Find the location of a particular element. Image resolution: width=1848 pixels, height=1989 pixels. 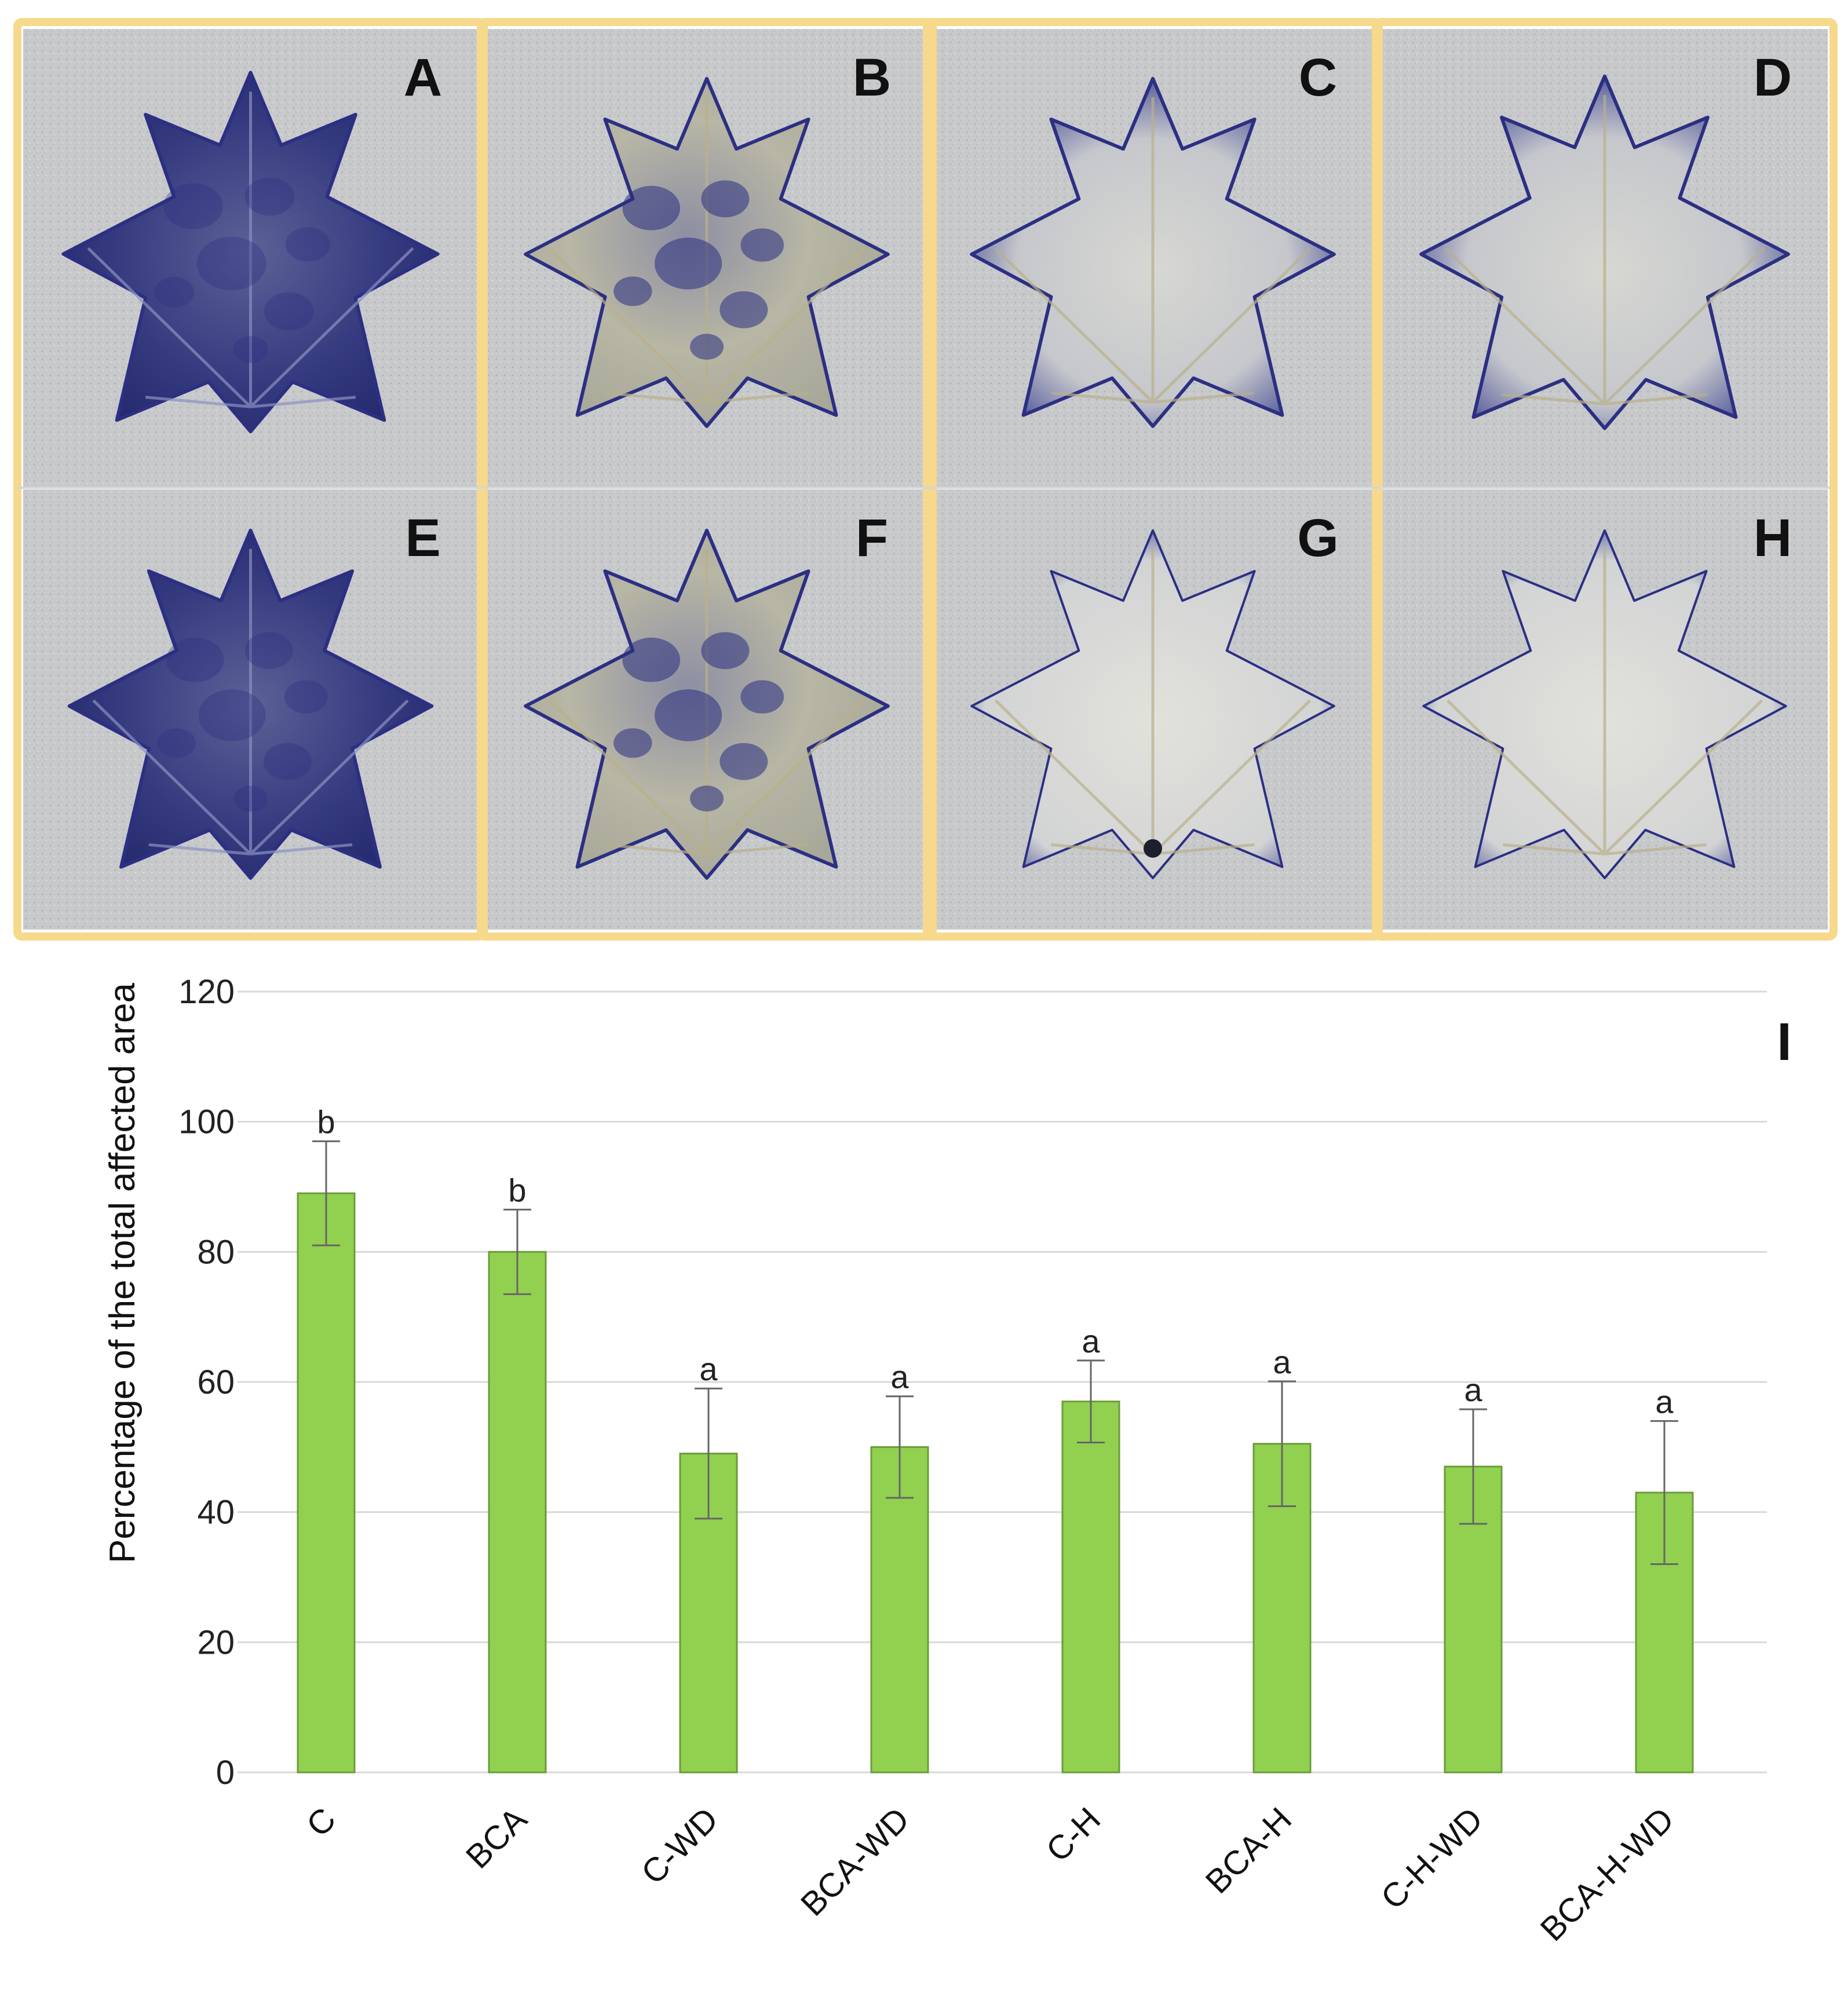

panel-letter-e: E is located at coordinates (423, 538).